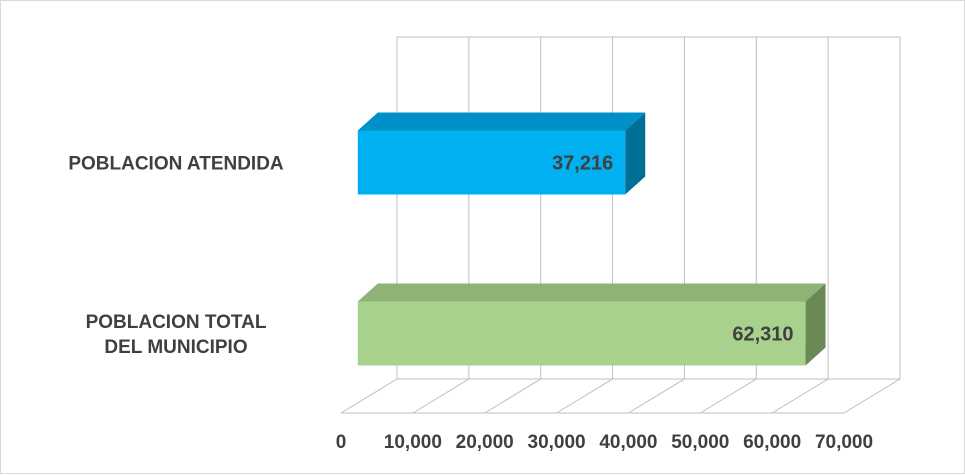 This screenshot has width=965, height=475. I want to click on x-tick-label-7: 70,000, so click(844, 442).